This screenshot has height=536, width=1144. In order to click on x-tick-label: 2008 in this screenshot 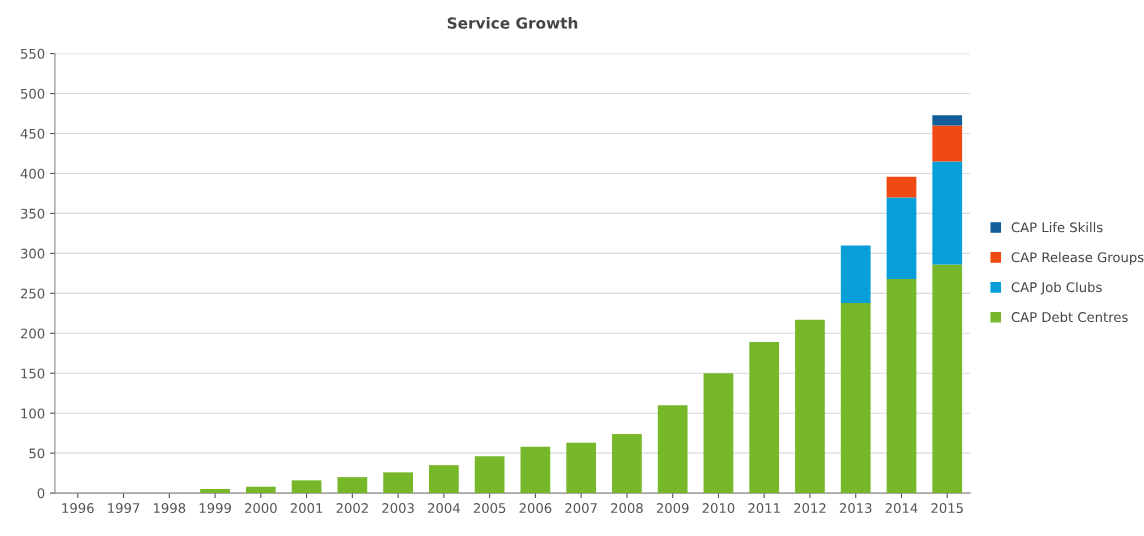, I will do `click(627, 508)`.